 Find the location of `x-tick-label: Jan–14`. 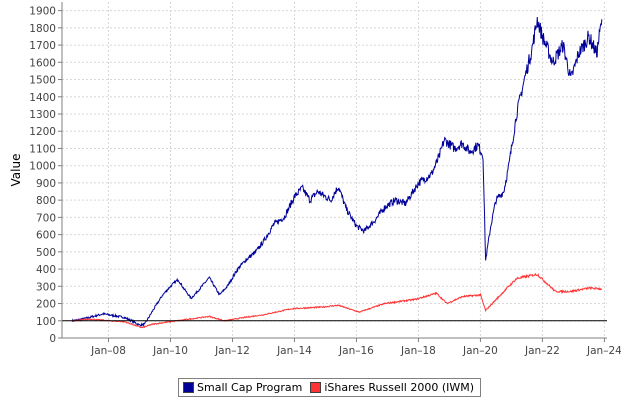

x-tick-label: Jan–14 is located at coordinates (294, 351).